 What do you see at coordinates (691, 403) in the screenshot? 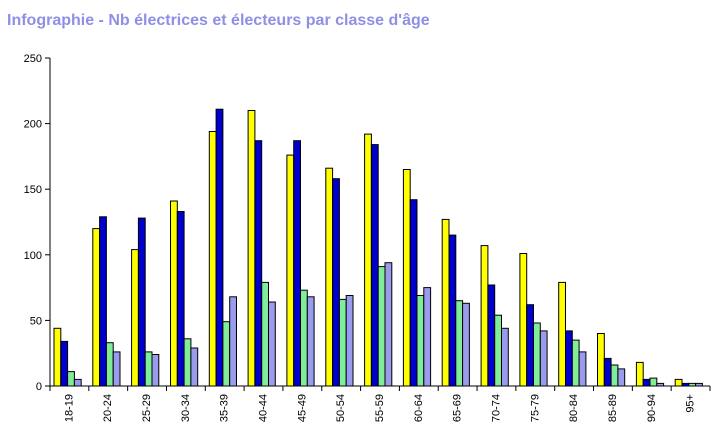
I see `x-tick-label: 95+` at bounding box center [691, 403].